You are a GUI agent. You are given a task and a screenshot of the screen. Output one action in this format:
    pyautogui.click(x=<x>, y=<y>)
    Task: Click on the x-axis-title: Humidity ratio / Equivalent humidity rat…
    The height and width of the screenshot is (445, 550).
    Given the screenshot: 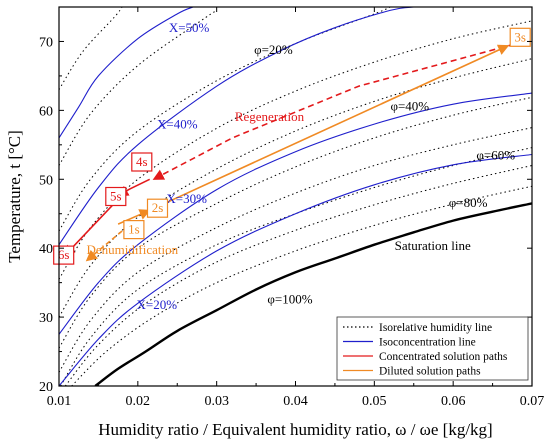 What is the action you would take?
    pyautogui.click(x=295, y=429)
    